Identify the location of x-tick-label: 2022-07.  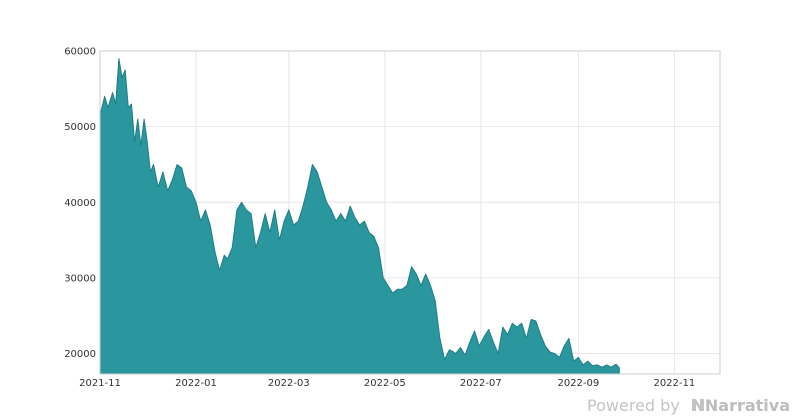
(481, 383).